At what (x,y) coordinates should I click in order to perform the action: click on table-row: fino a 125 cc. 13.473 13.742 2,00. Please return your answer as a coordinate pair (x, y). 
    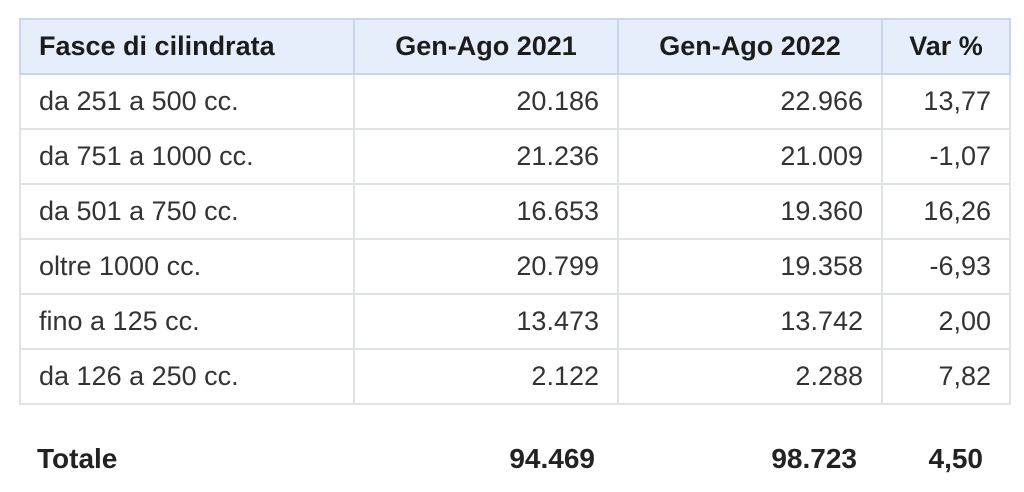
    Looking at the image, I should click on (515, 321).